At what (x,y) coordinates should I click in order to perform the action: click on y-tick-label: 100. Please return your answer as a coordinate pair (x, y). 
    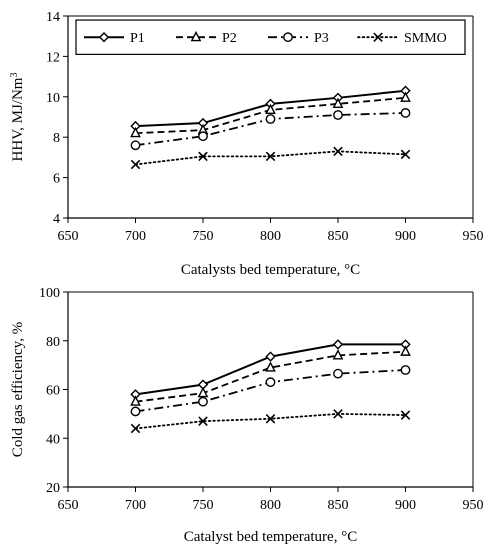
    Looking at the image, I should click on (49, 293).